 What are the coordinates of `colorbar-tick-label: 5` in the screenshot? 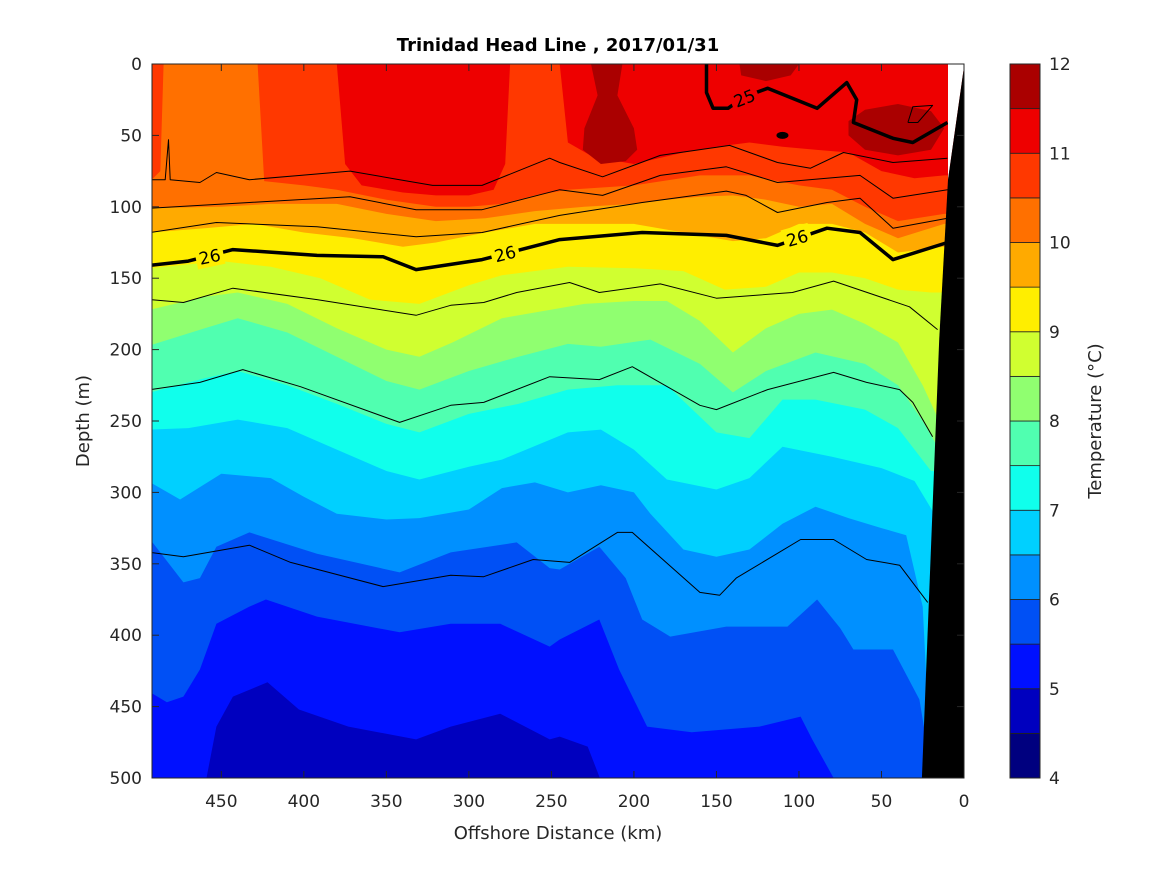 It's located at (1054, 690).